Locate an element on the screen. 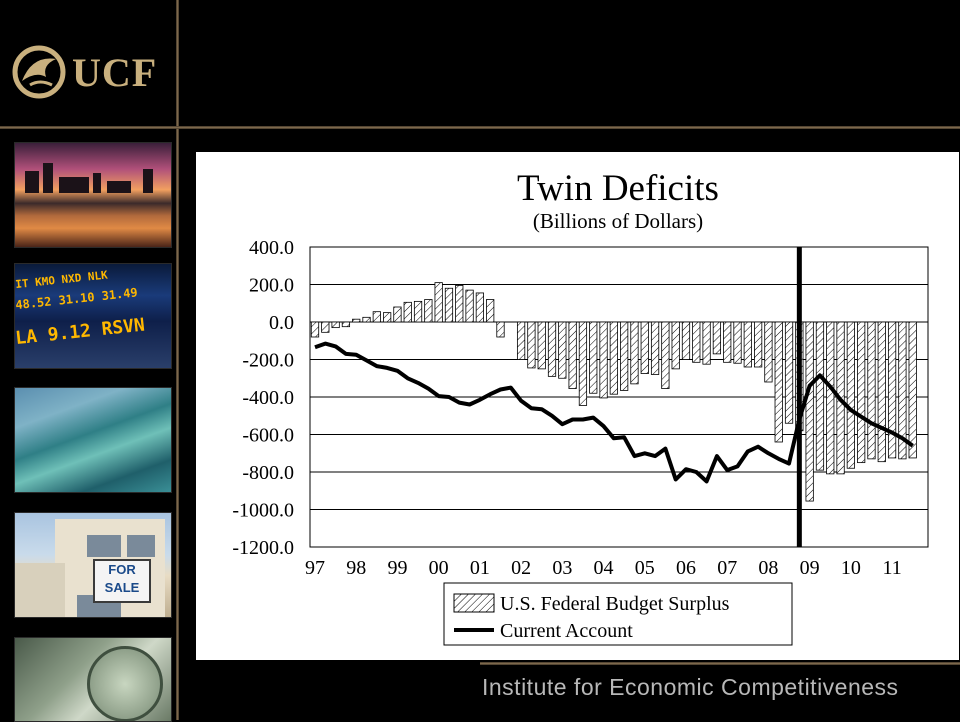 This screenshot has width=960, height=722. x-tick-label: 10 is located at coordinates (851, 568).